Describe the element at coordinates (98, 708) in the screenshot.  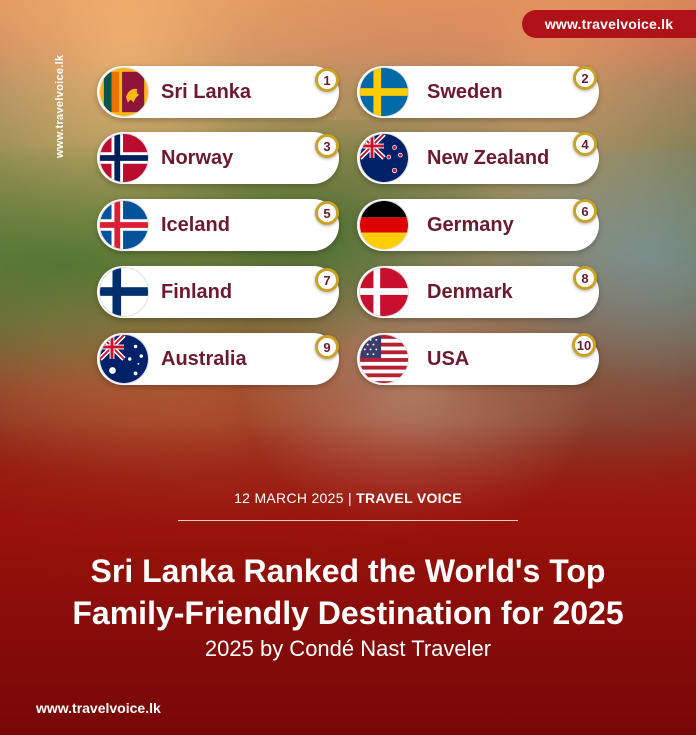
I see `footer-url: www.travelvoice.lk` at that location.